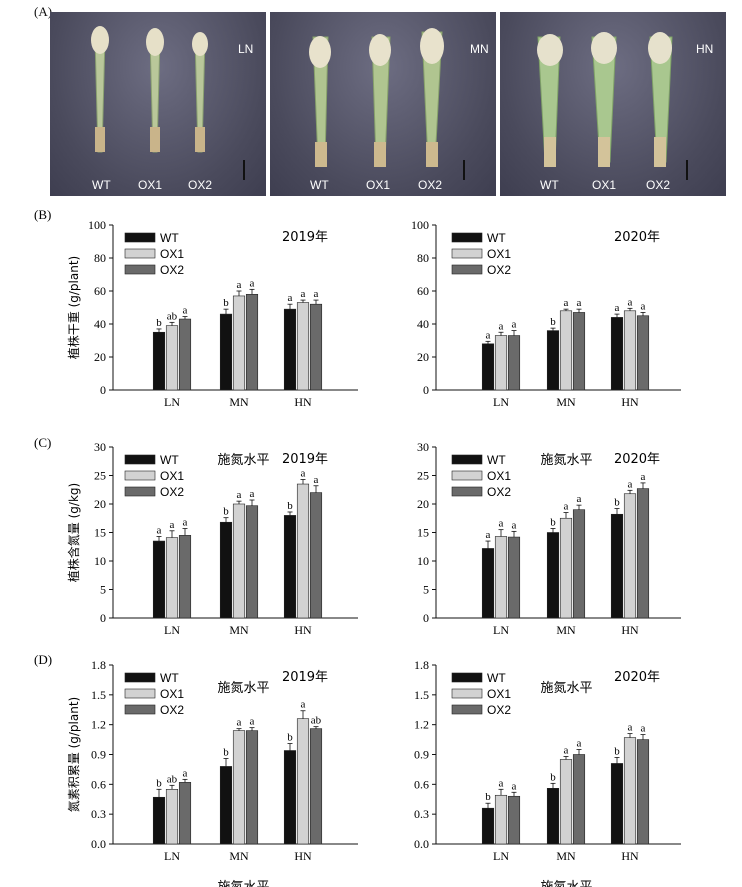 Image resolution: width=742 pixels, height=887 pixels. I want to click on photo-ln: LN WT OX1 OX2, so click(158, 104).